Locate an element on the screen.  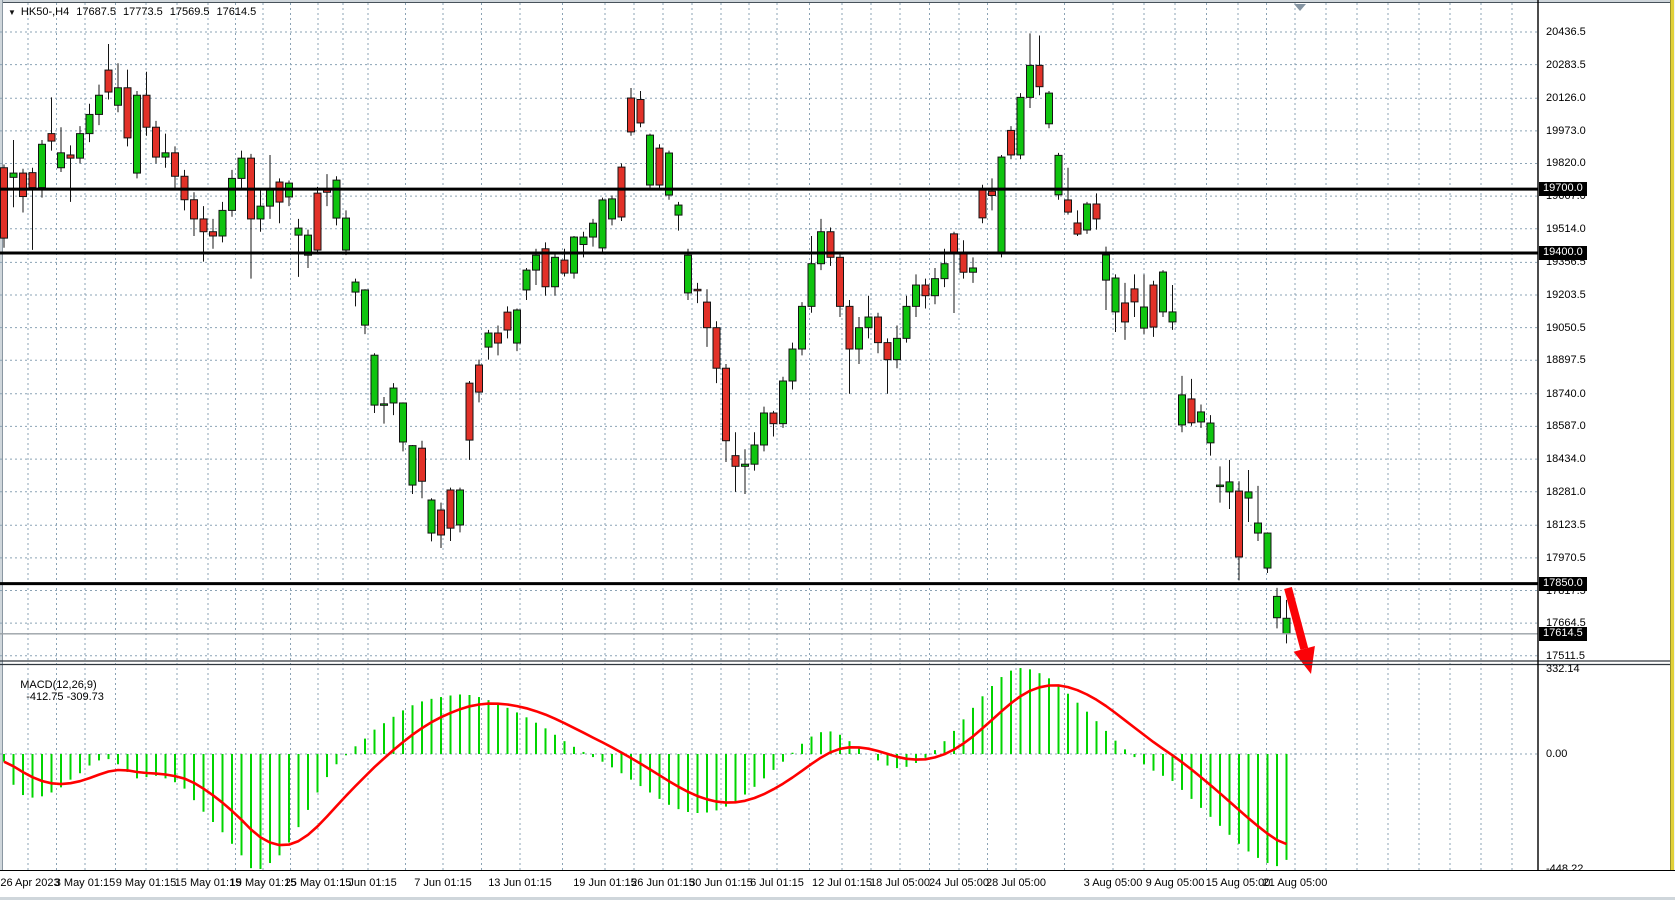
price-tick-label: 17664.5 is located at coordinates (1566, 623).